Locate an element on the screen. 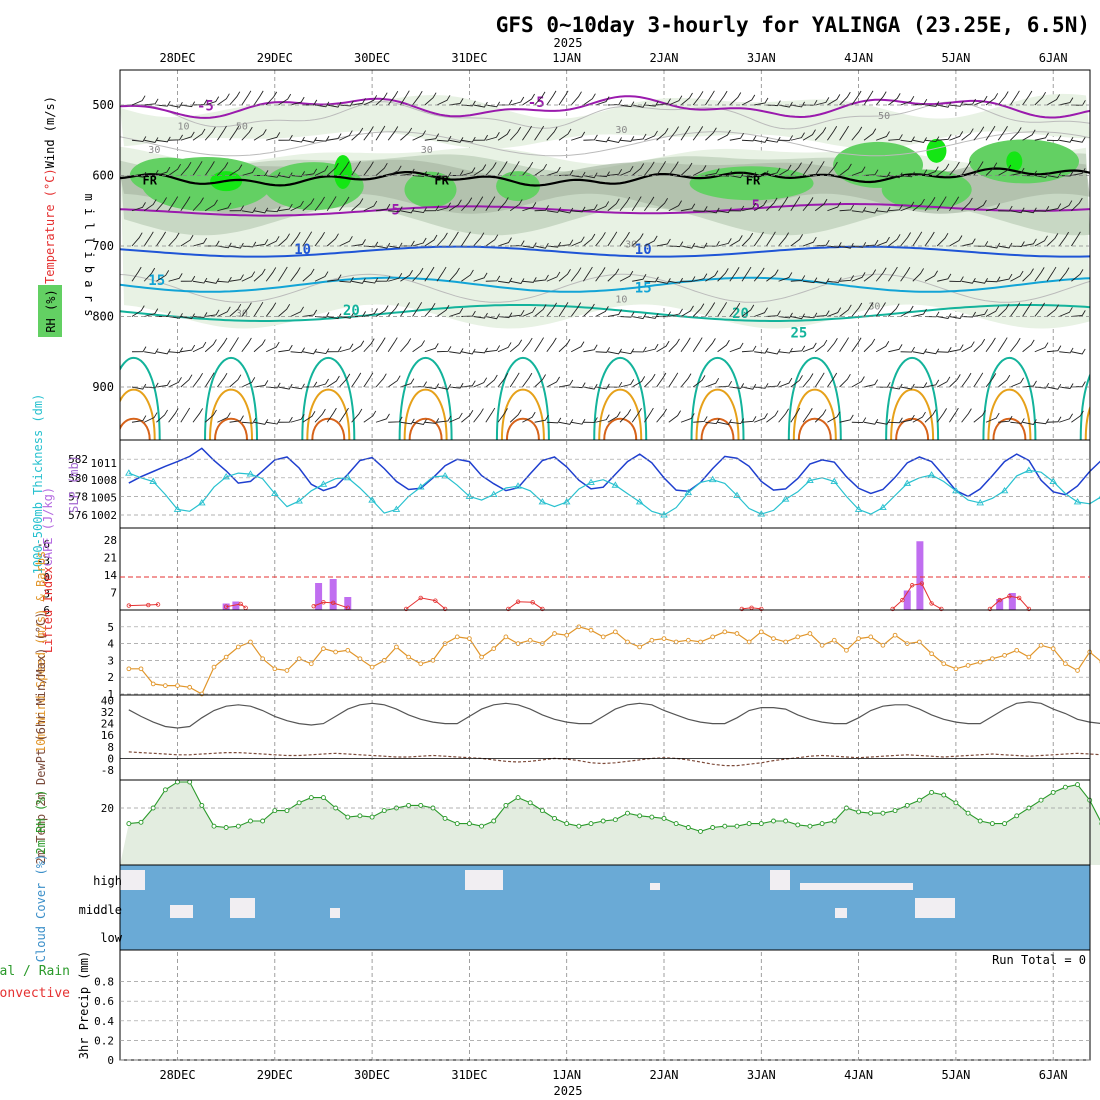  thickness-axis-label: 1000-500mb Thickness (dm) is located at coordinates (38, 484).